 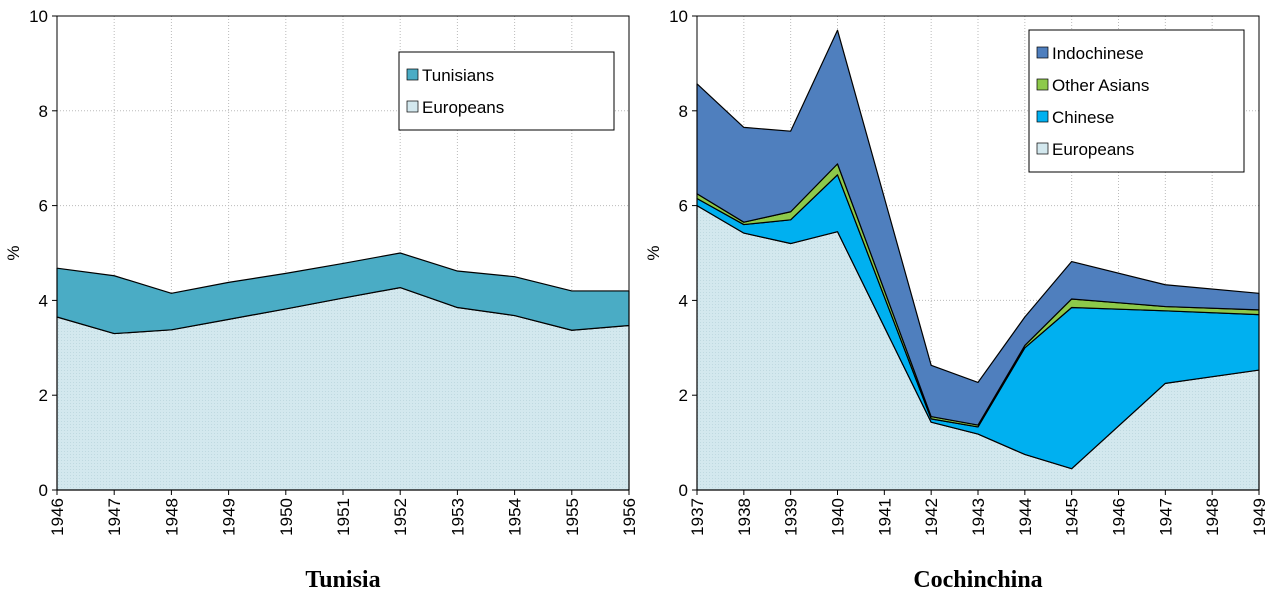 I want to click on x-tick-label: 1952, so click(x=400, y=517).